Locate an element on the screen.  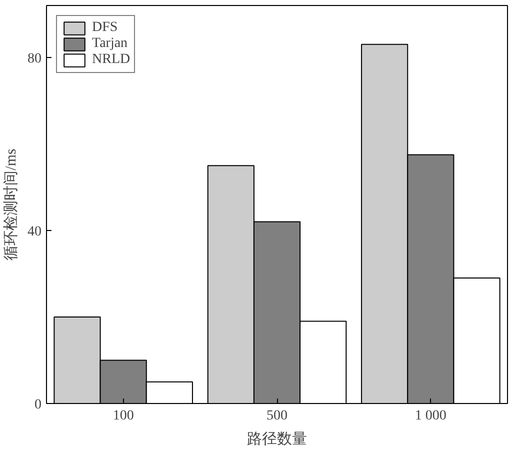
y-tick-label: 0 is located at coordinates (38, 405).